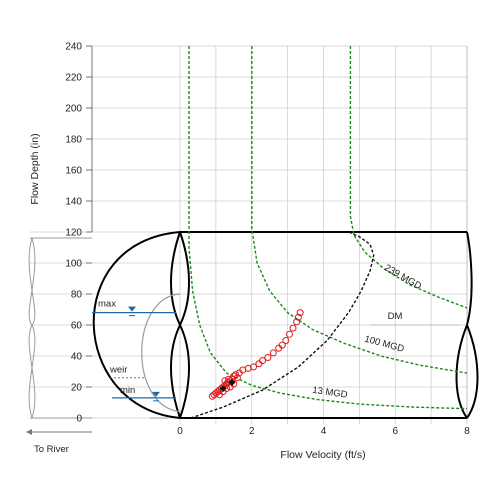  Describe the element at coordinates (256, 354) in the screenshot. I see `observed-points` at that location.